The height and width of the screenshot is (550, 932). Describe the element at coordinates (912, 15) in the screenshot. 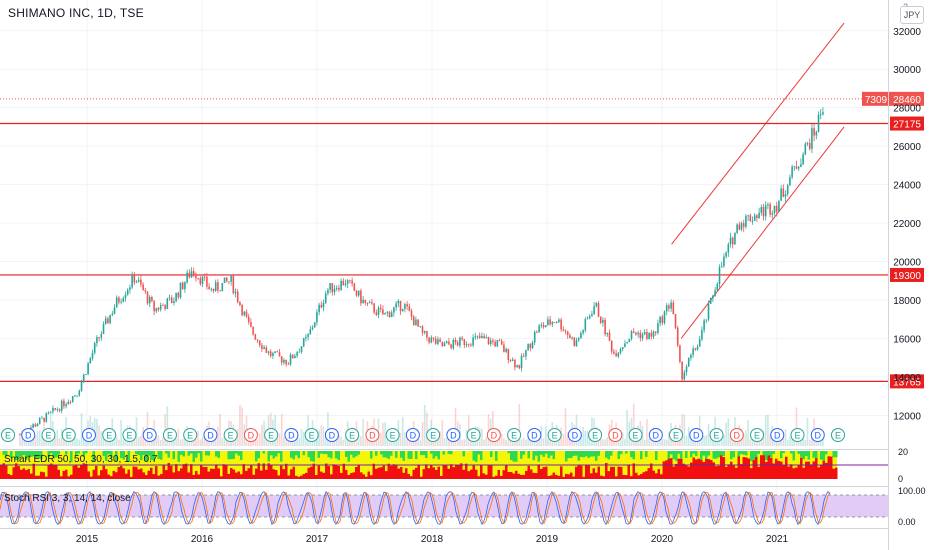

I see `currency-button: JPY` at that location.